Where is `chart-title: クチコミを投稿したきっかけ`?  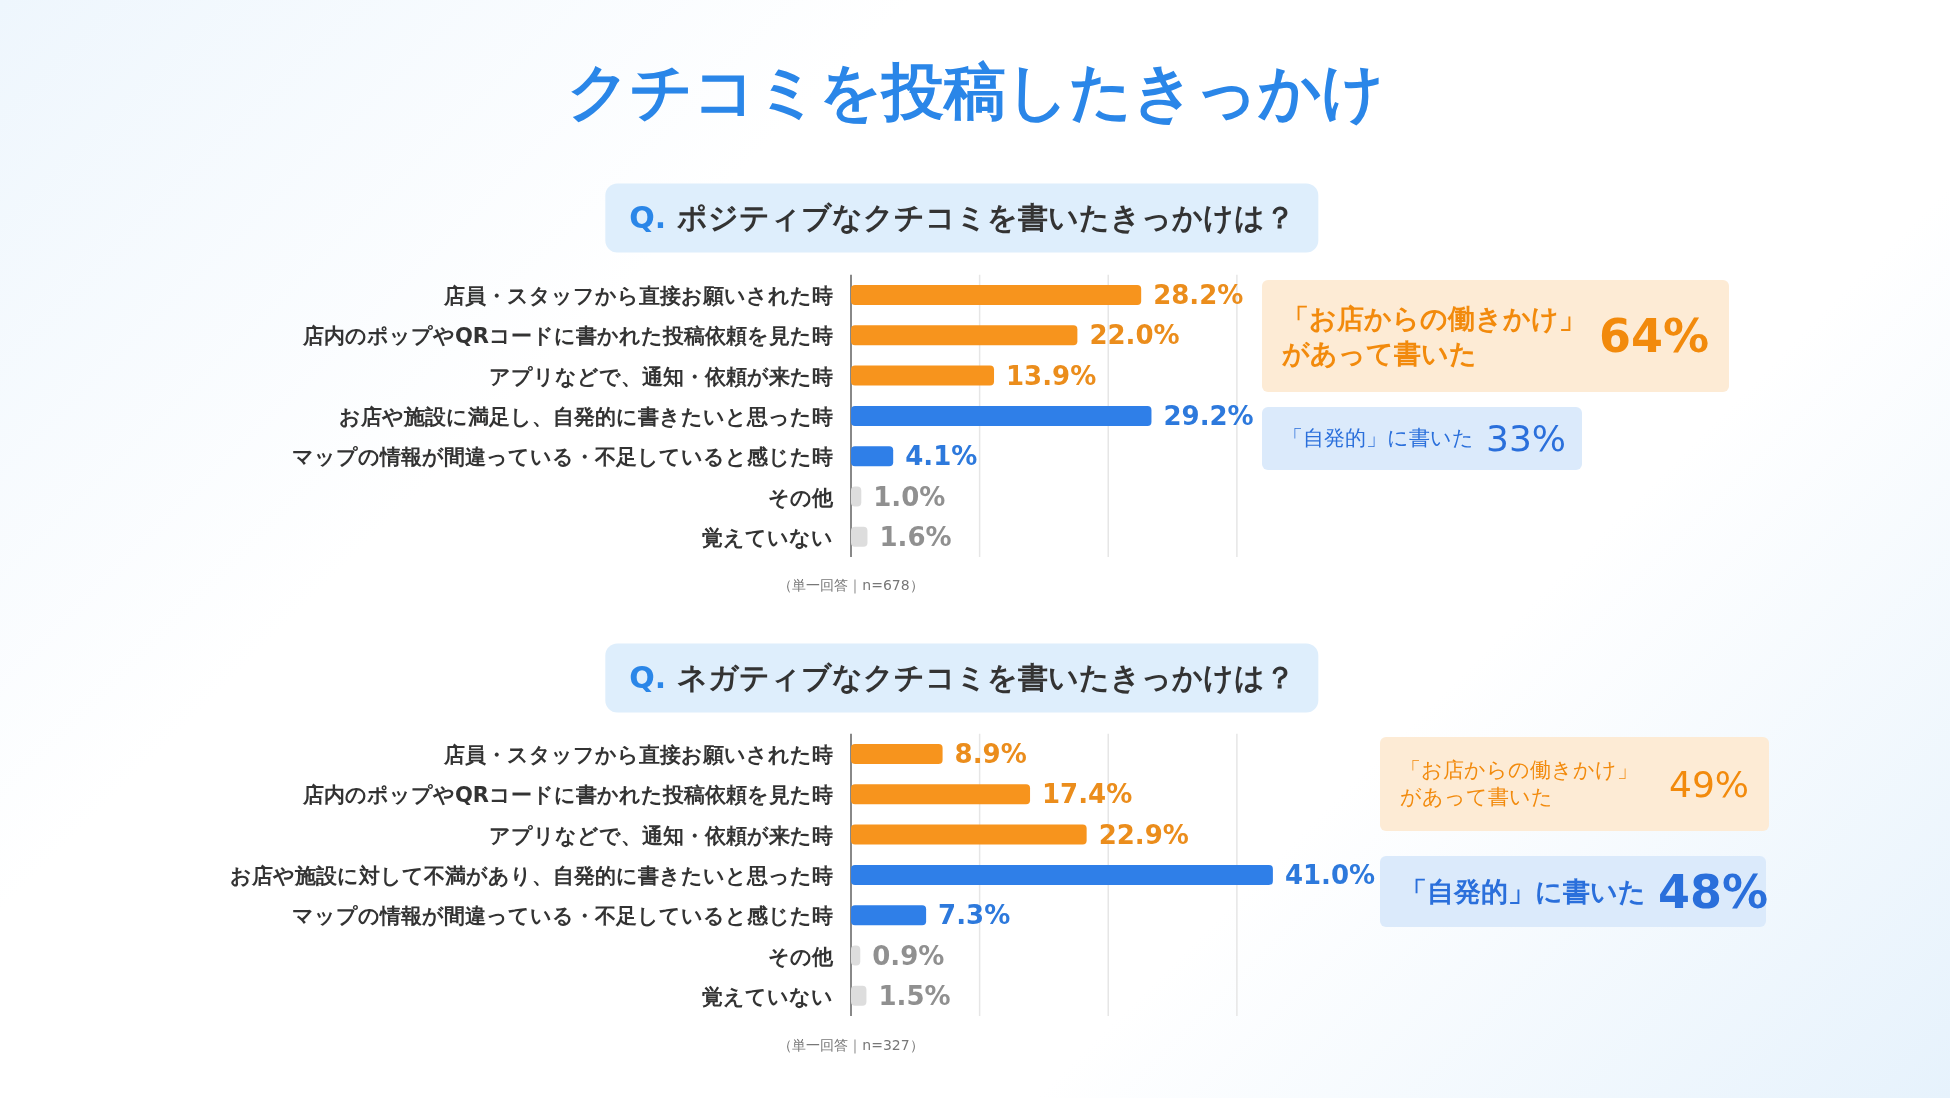
chart-title: クチコミを投稿したきっかけ is located at coordinates (975, 92).